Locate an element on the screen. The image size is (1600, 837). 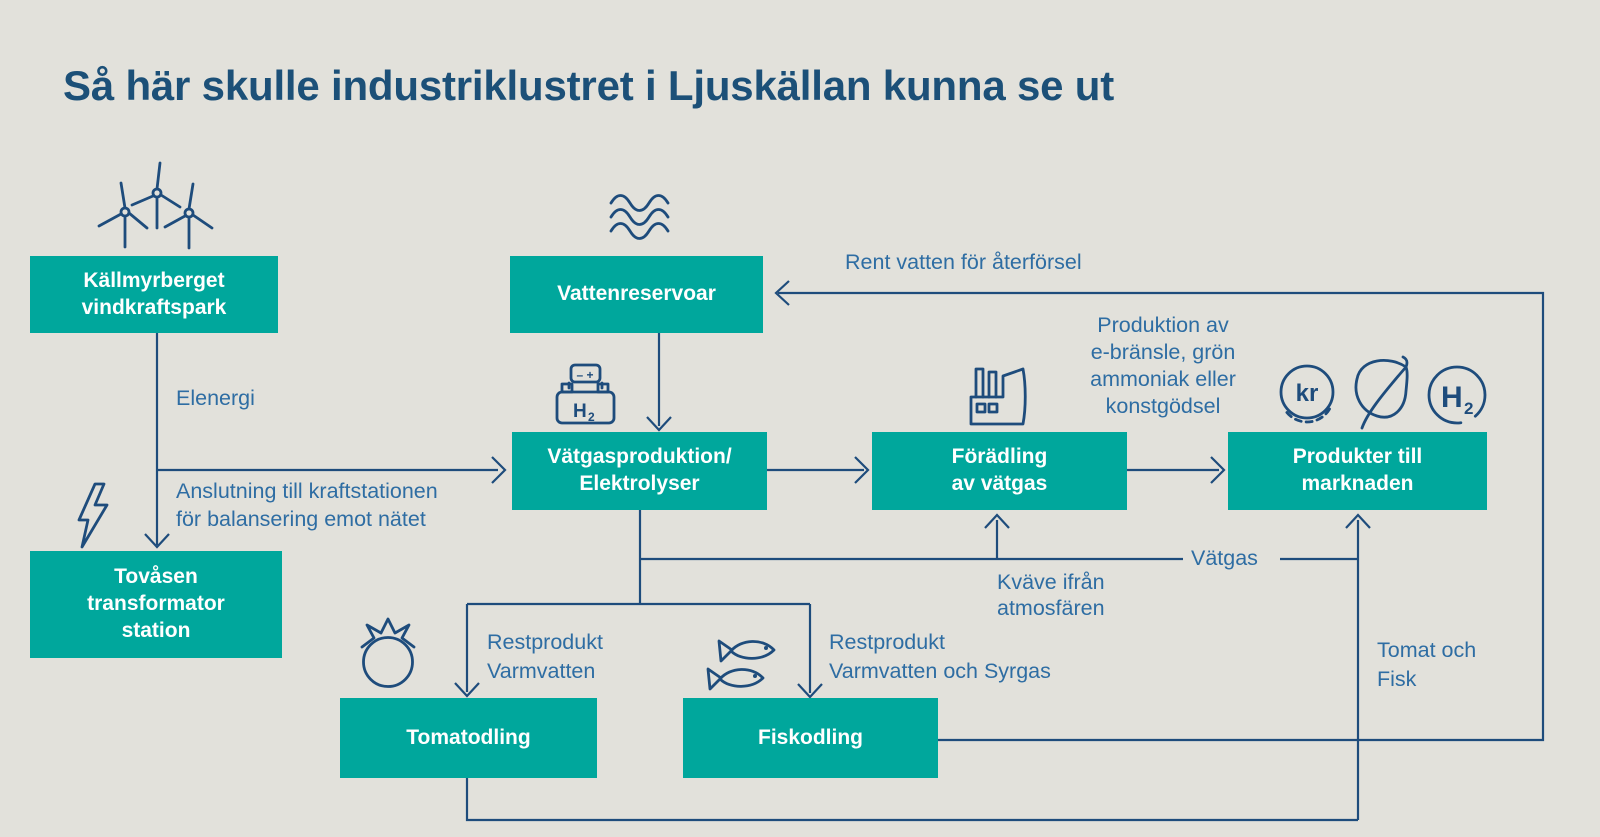
leaf-icon is located at coordinates (1381, 392).